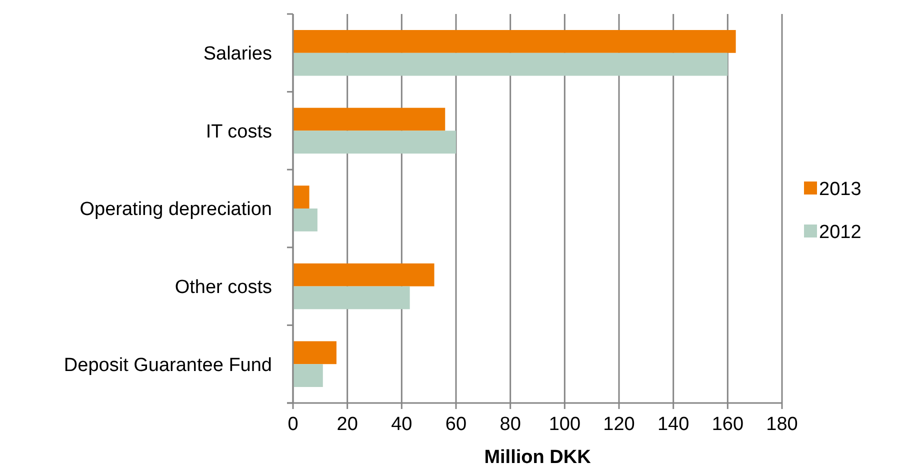  I want to click on y-tick-label: Salaries, so click(237, 54).